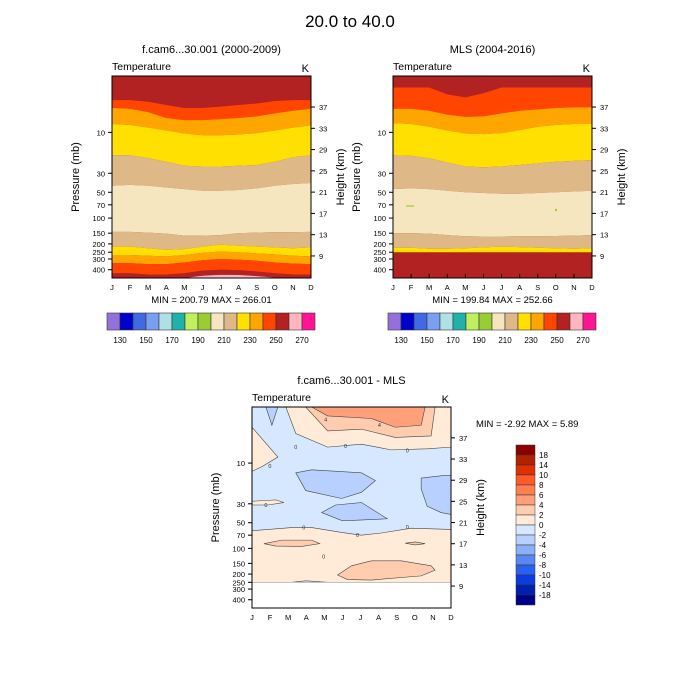 This screenshot has width=700, height=700. Describe the element at coordinates (379, 218) in the screenshot. I see `y-tick-label: 100` at that location.